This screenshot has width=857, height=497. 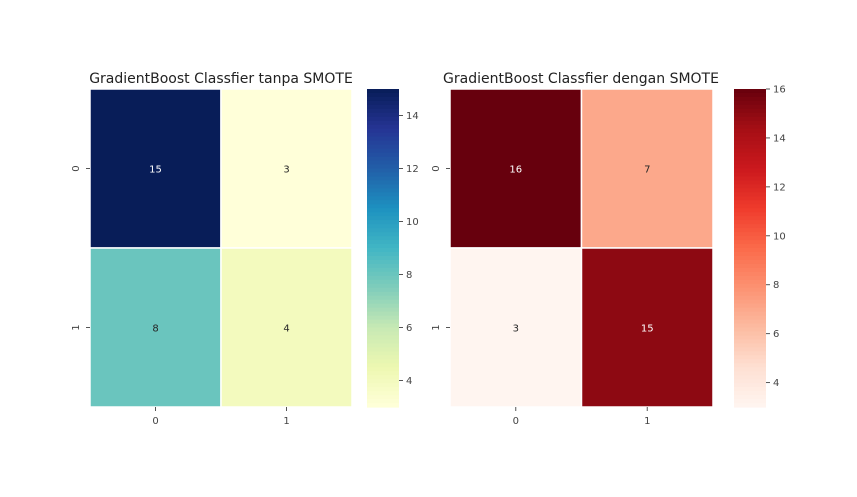 What do you see at coordinates (412, 169) in the screenshot?
I see `colorbar-tick-label: 12` at bounding box center [412, 169].